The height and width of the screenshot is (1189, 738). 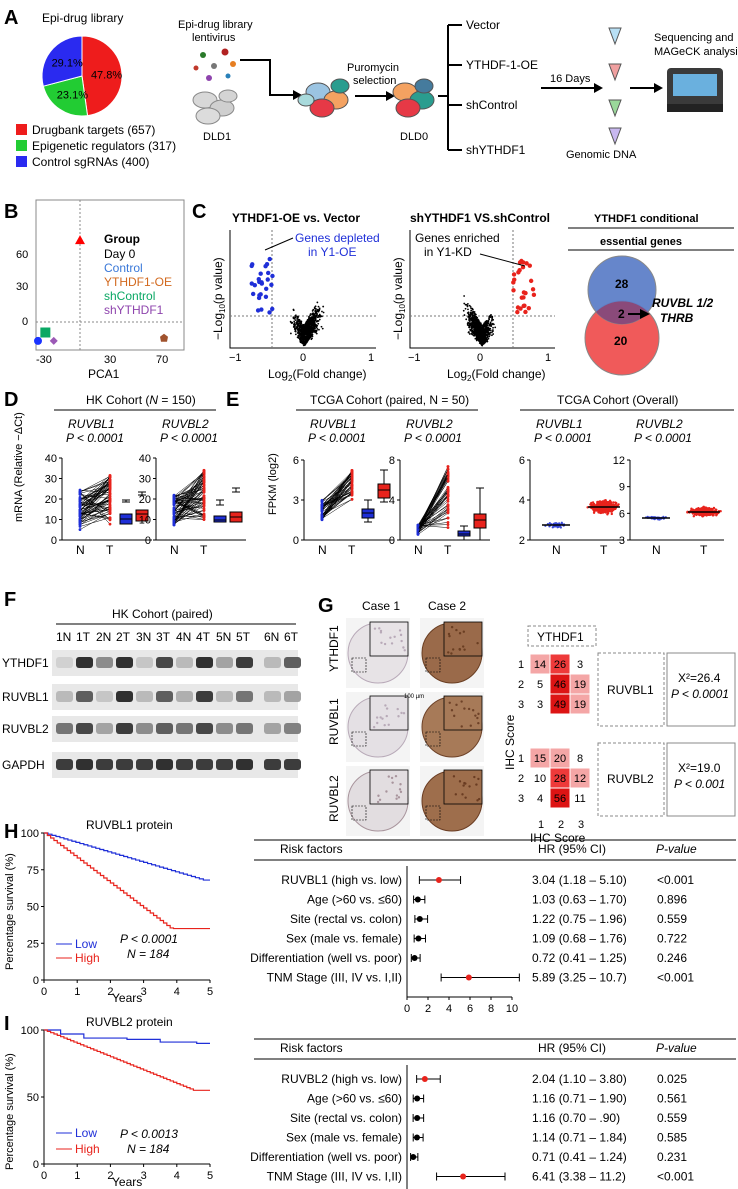 What do you see at coordinates (91, 424) in the screenshot?
I see `gene-label: RUVBL1` at bounding box center [91, 424].